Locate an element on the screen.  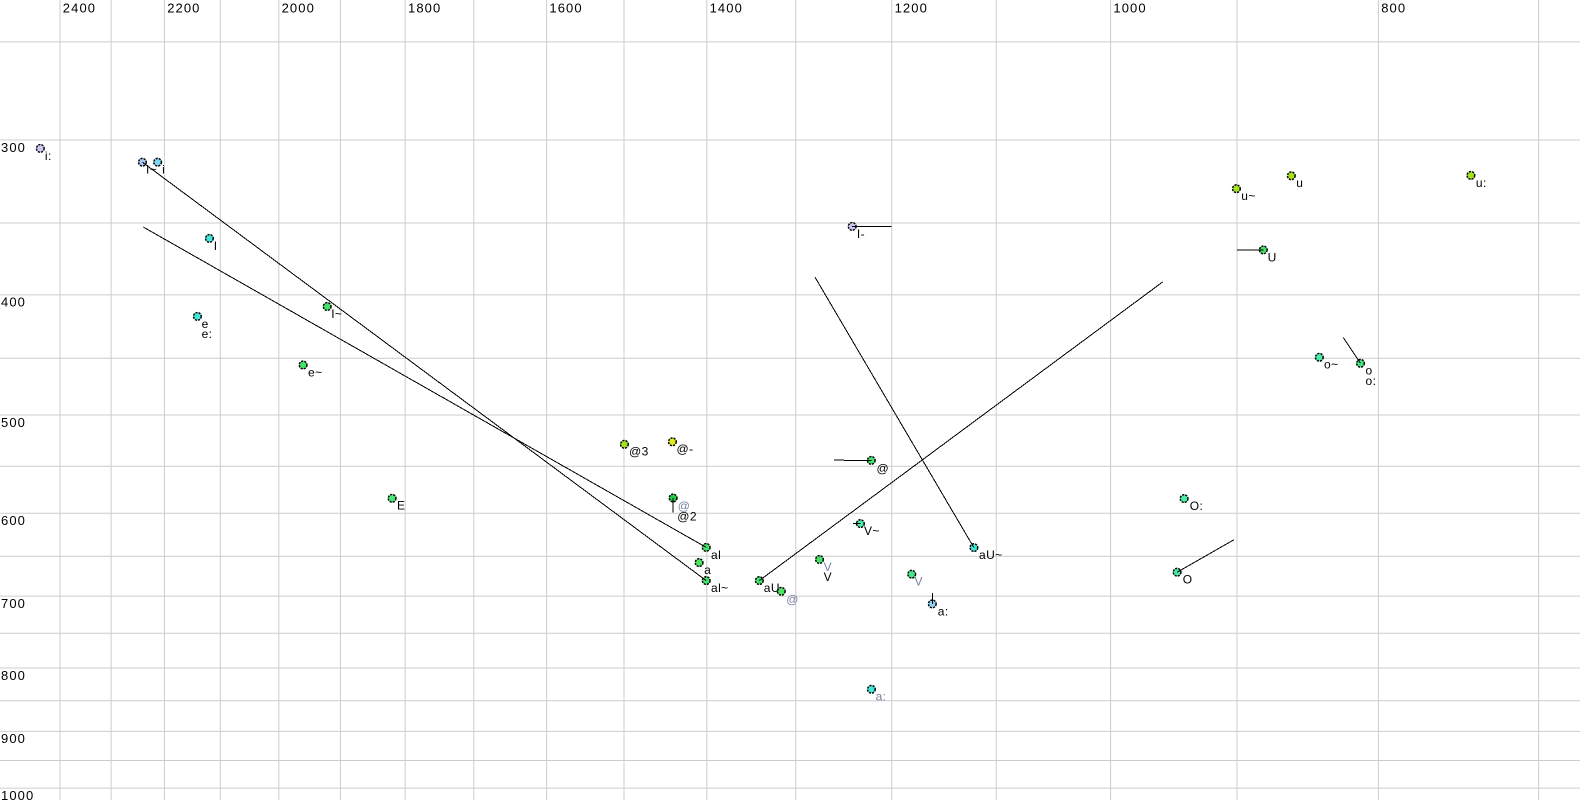
svg-text: @2 is located at coordinates (687, 516).